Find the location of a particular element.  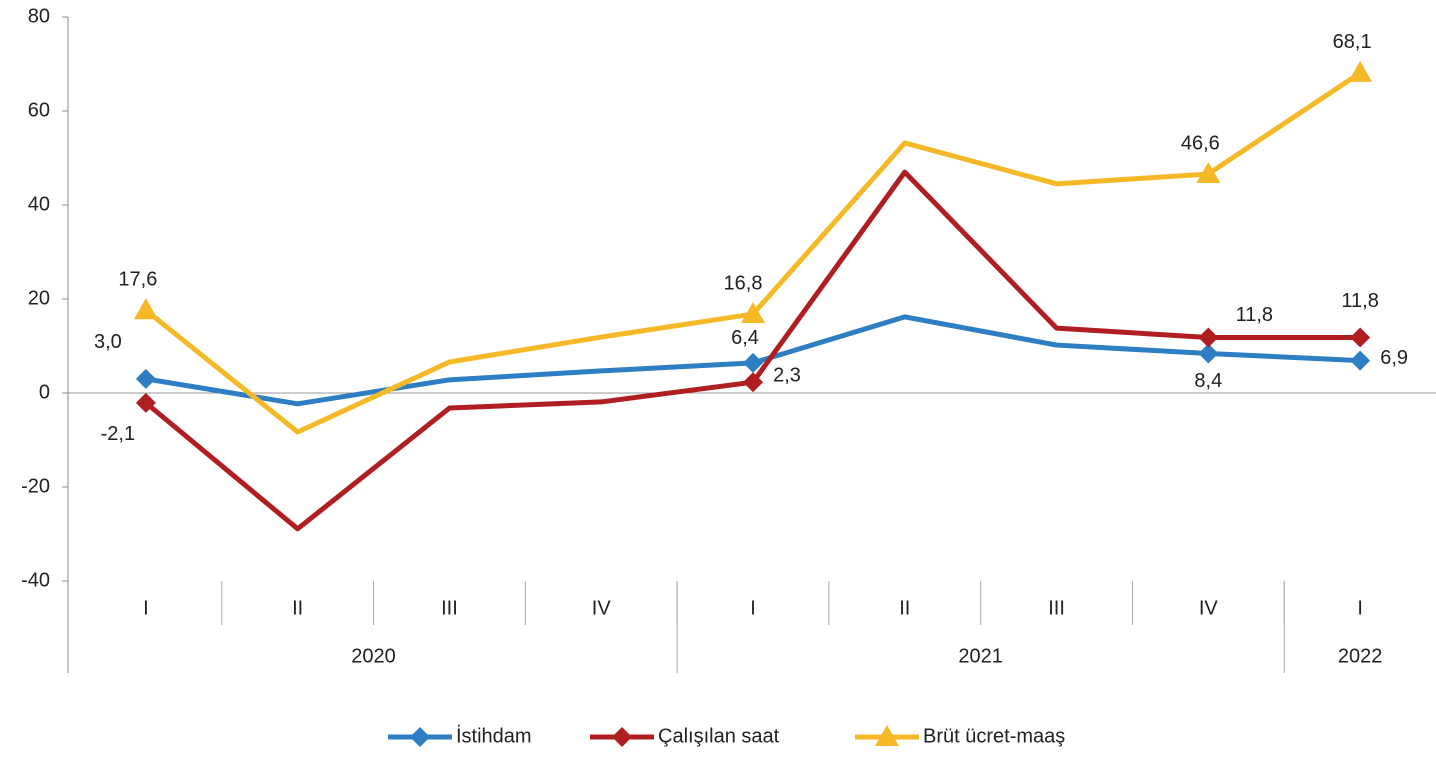

group-label: 2021 is located at coordinates (980, 656).